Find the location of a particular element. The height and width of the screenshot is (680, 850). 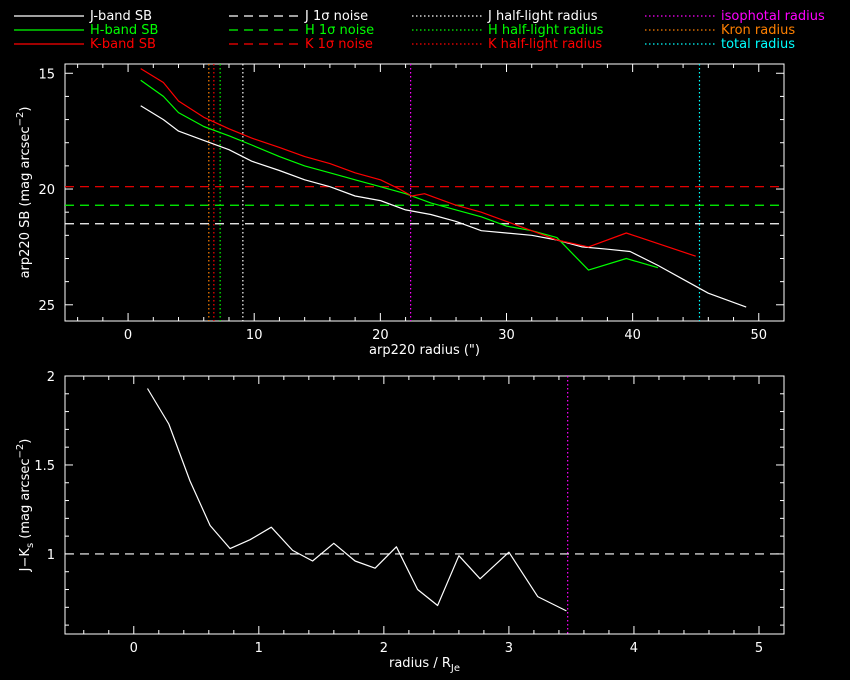

y-tick-label: 1 is located at coordinates (51, 555).